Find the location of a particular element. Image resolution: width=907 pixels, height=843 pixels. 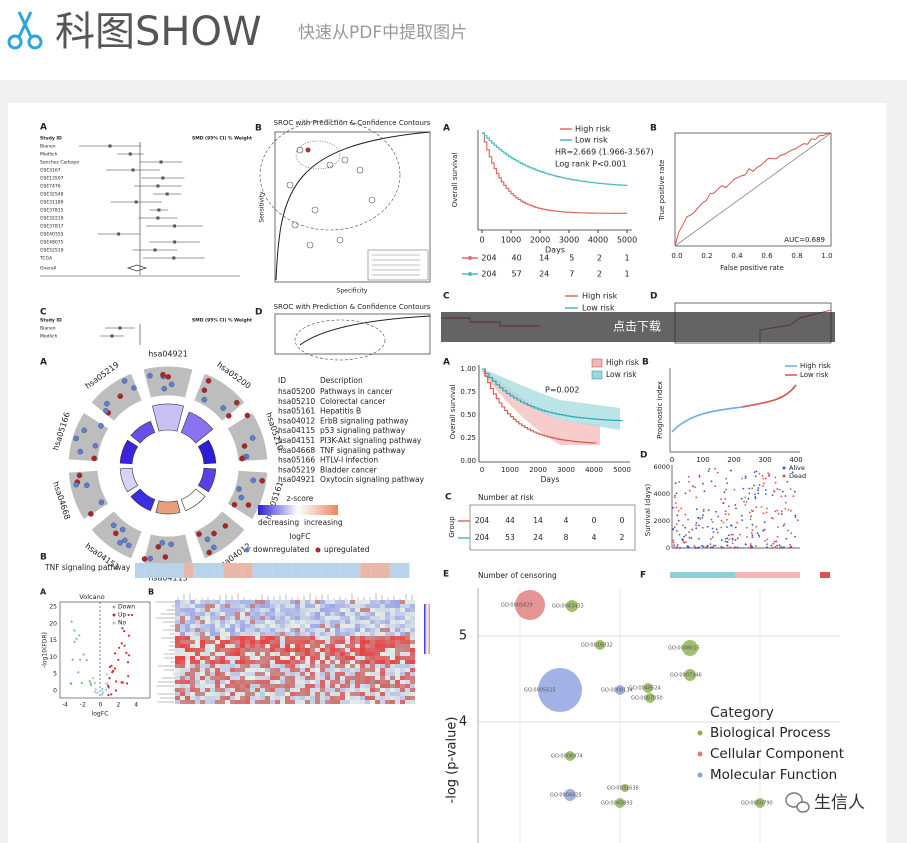

label: A is located at coordinates (446, 129).